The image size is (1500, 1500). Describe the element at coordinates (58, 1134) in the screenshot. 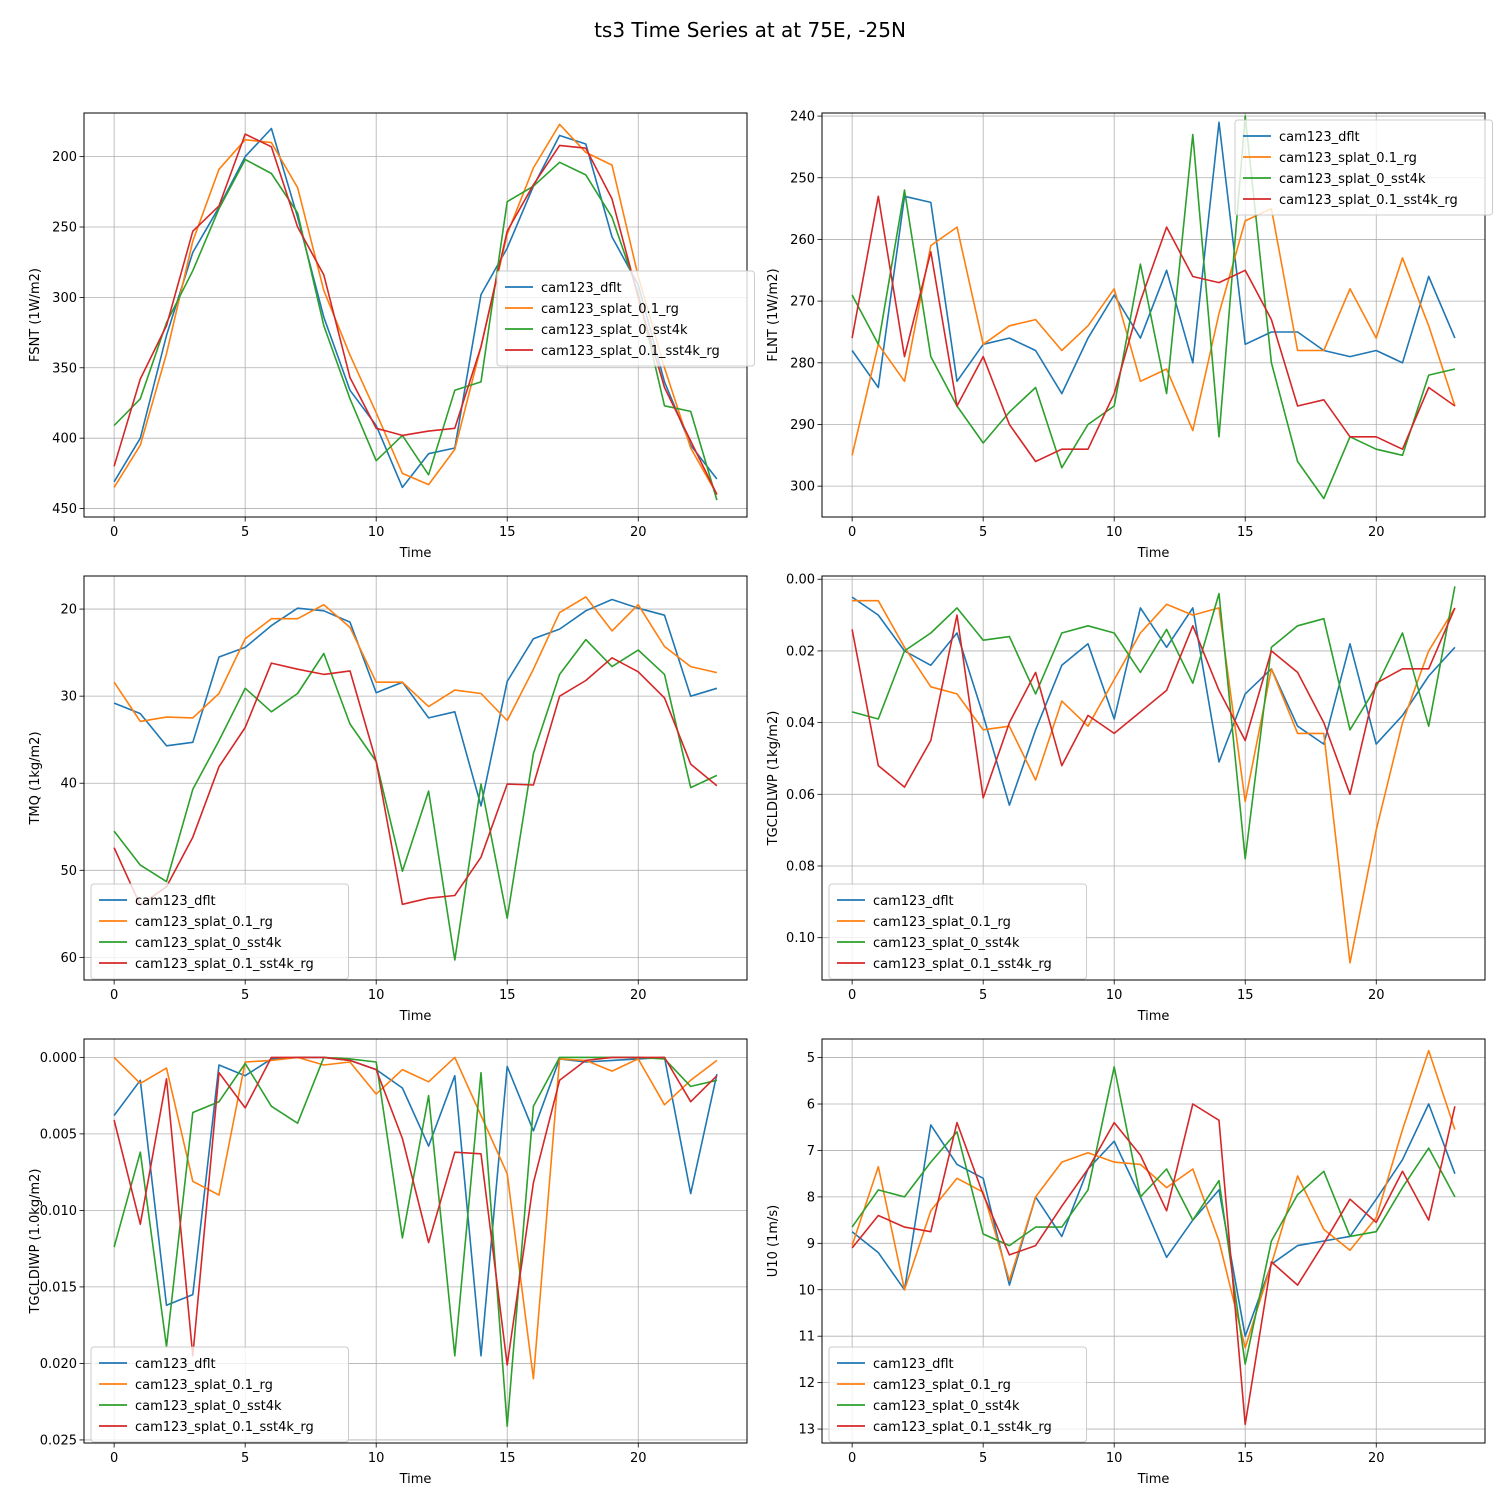

I see `y-tick-label: 0.005` at that location.